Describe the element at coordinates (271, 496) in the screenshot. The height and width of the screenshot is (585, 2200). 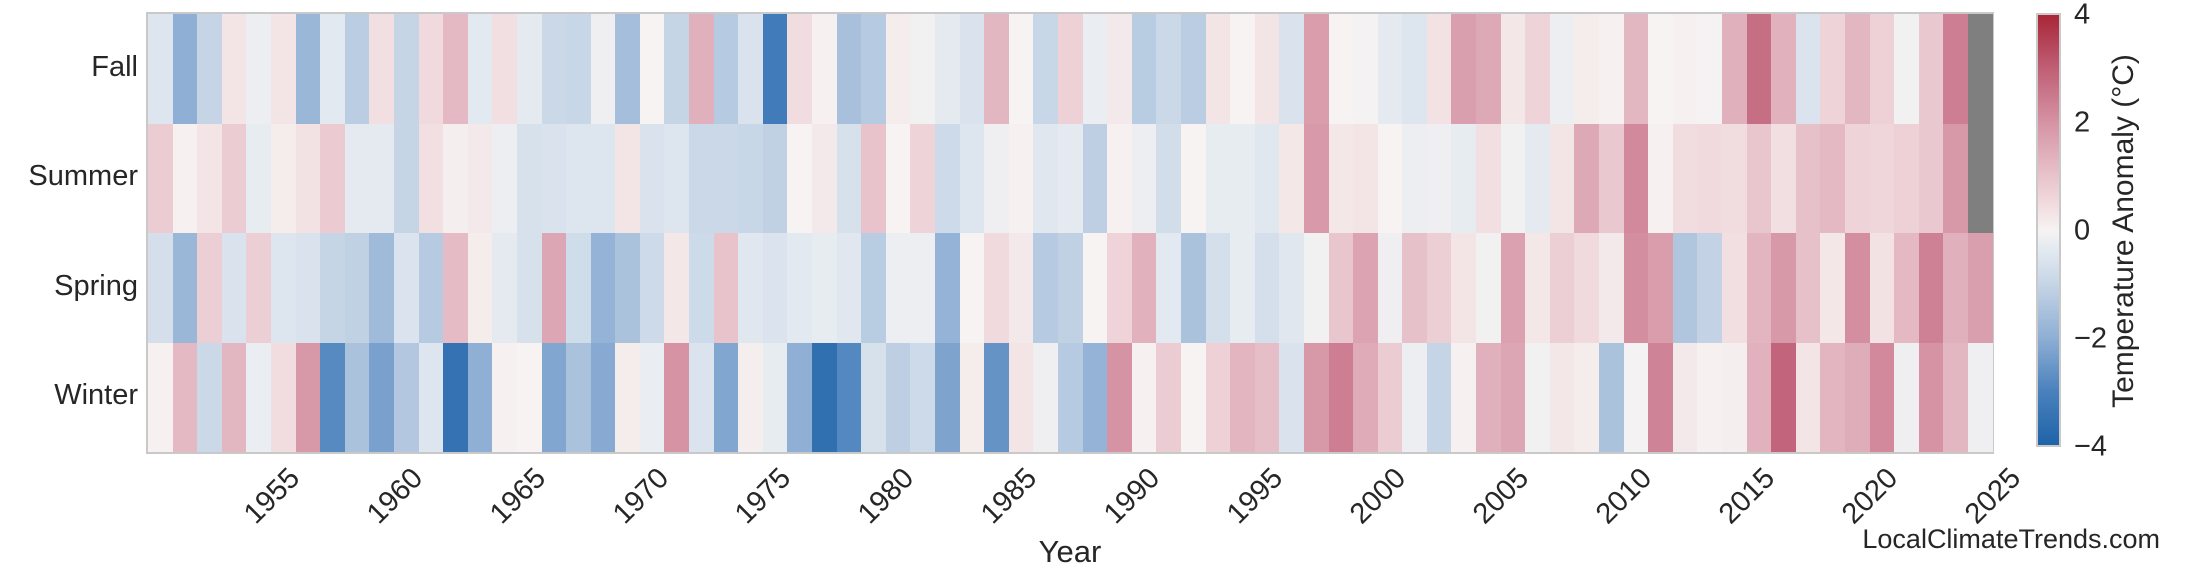
I see `x-tick-1955: 1955` at that location.